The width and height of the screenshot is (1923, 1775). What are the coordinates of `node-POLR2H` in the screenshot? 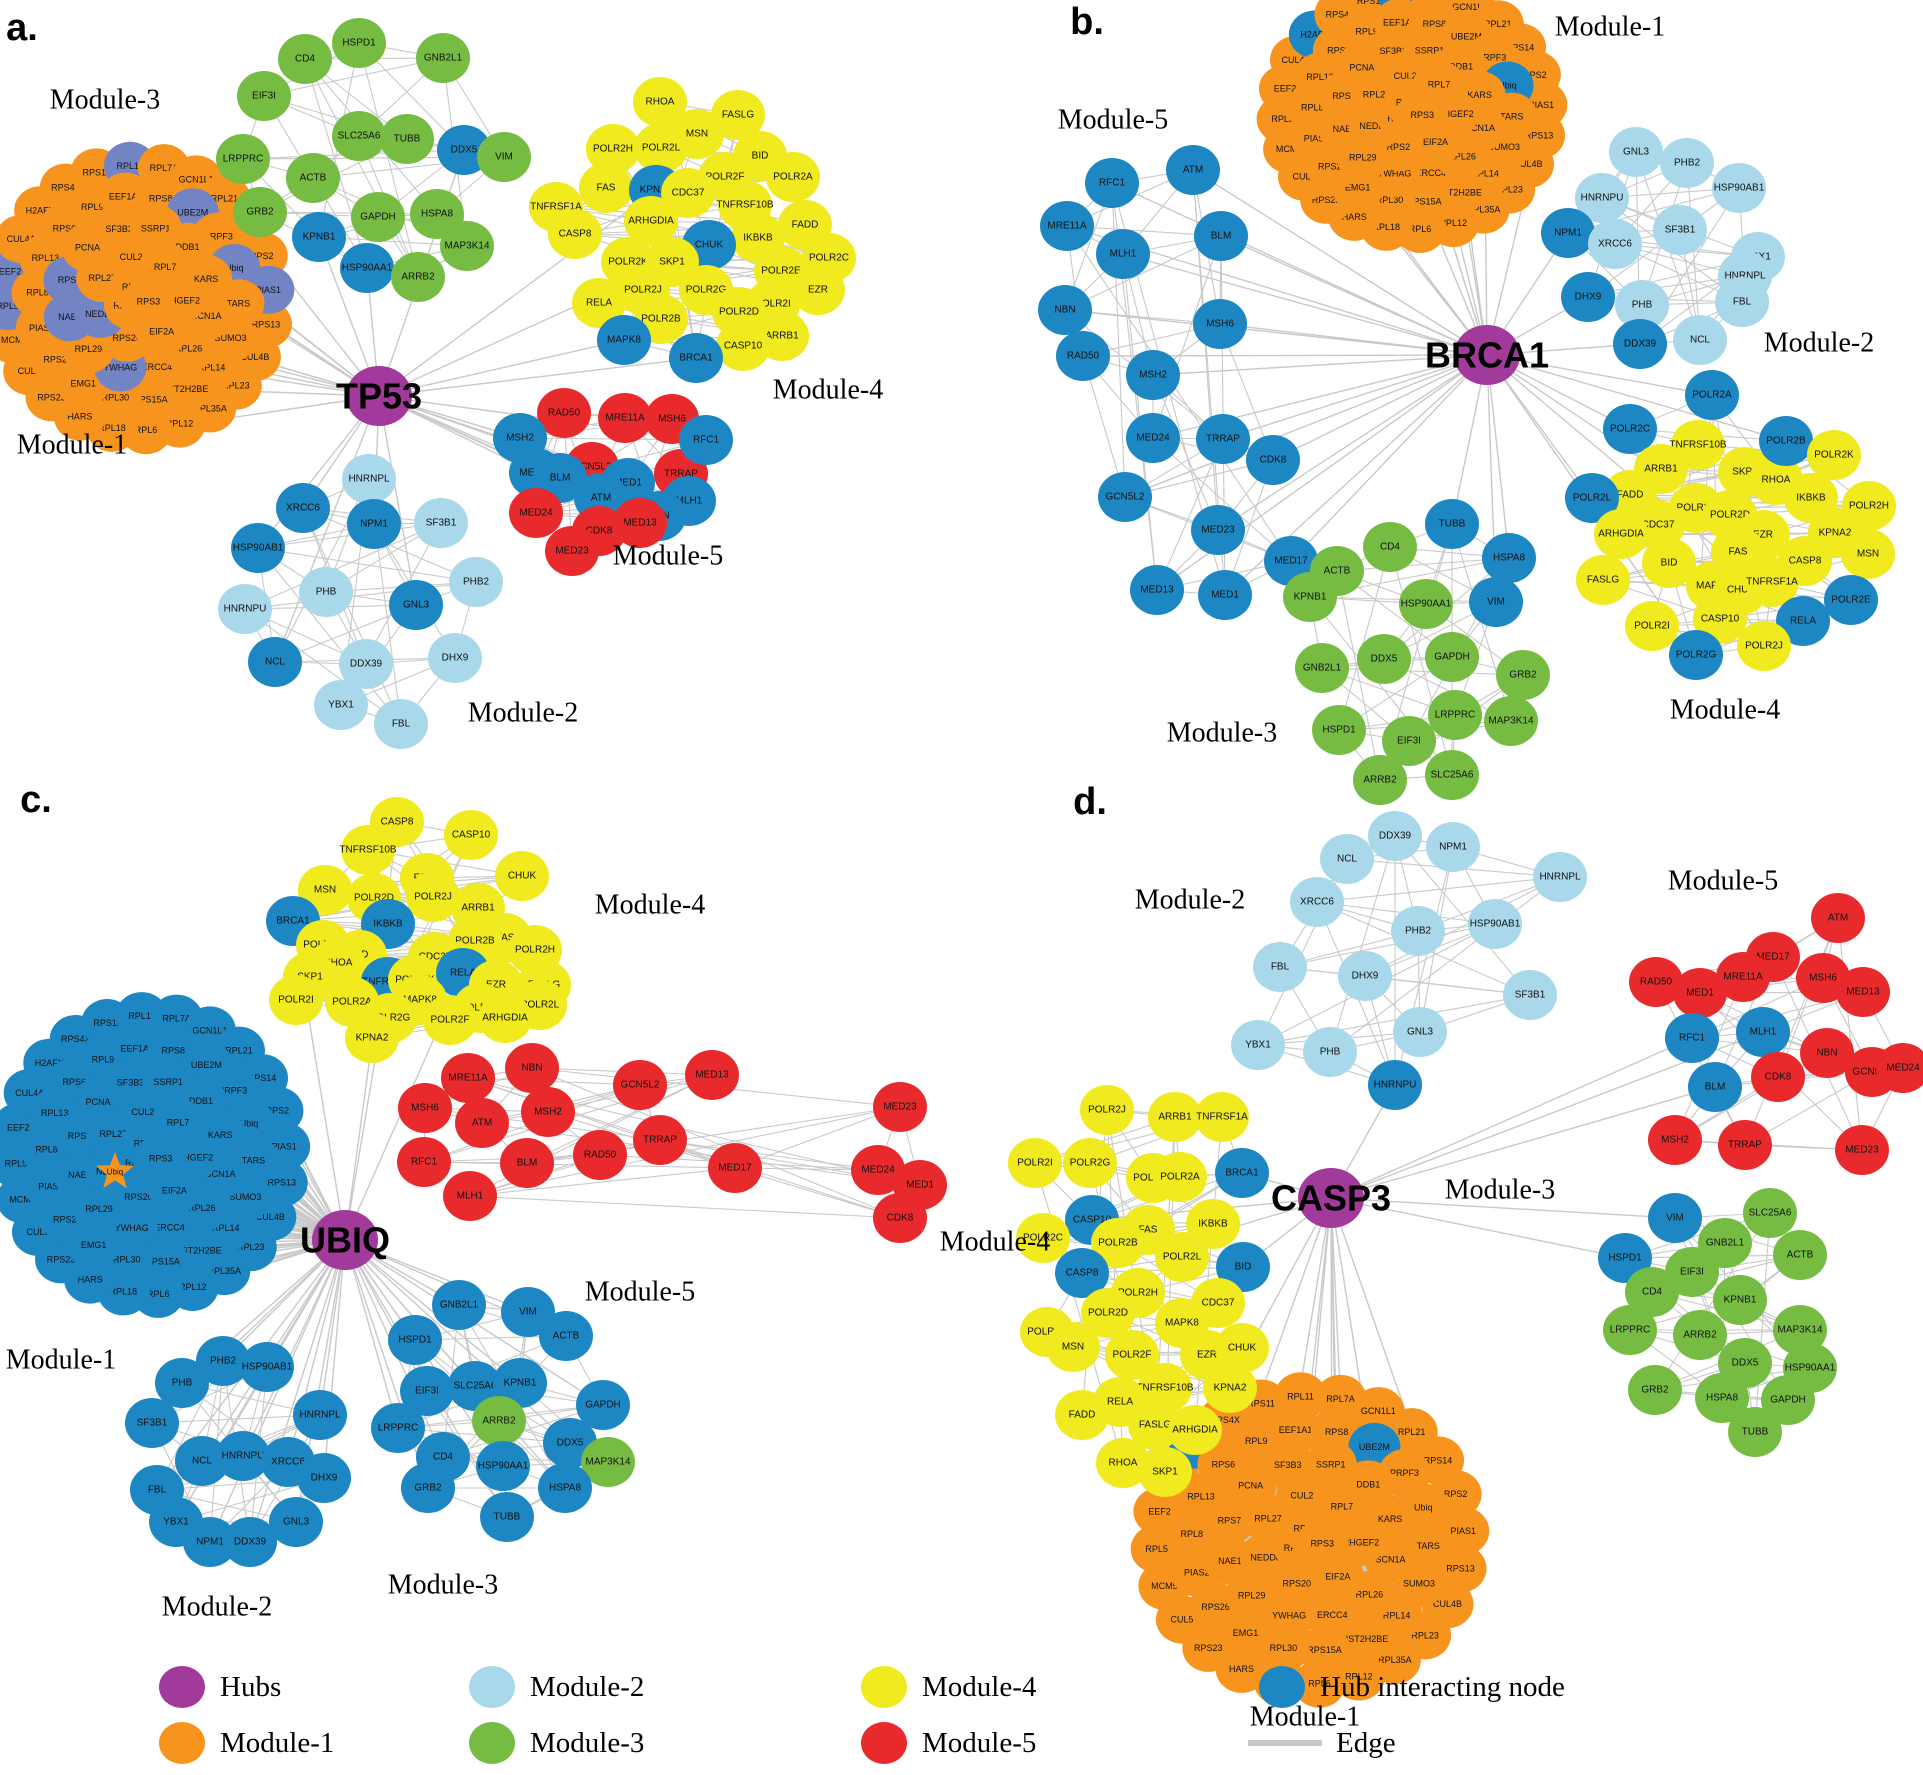 It's located at (613, 149).